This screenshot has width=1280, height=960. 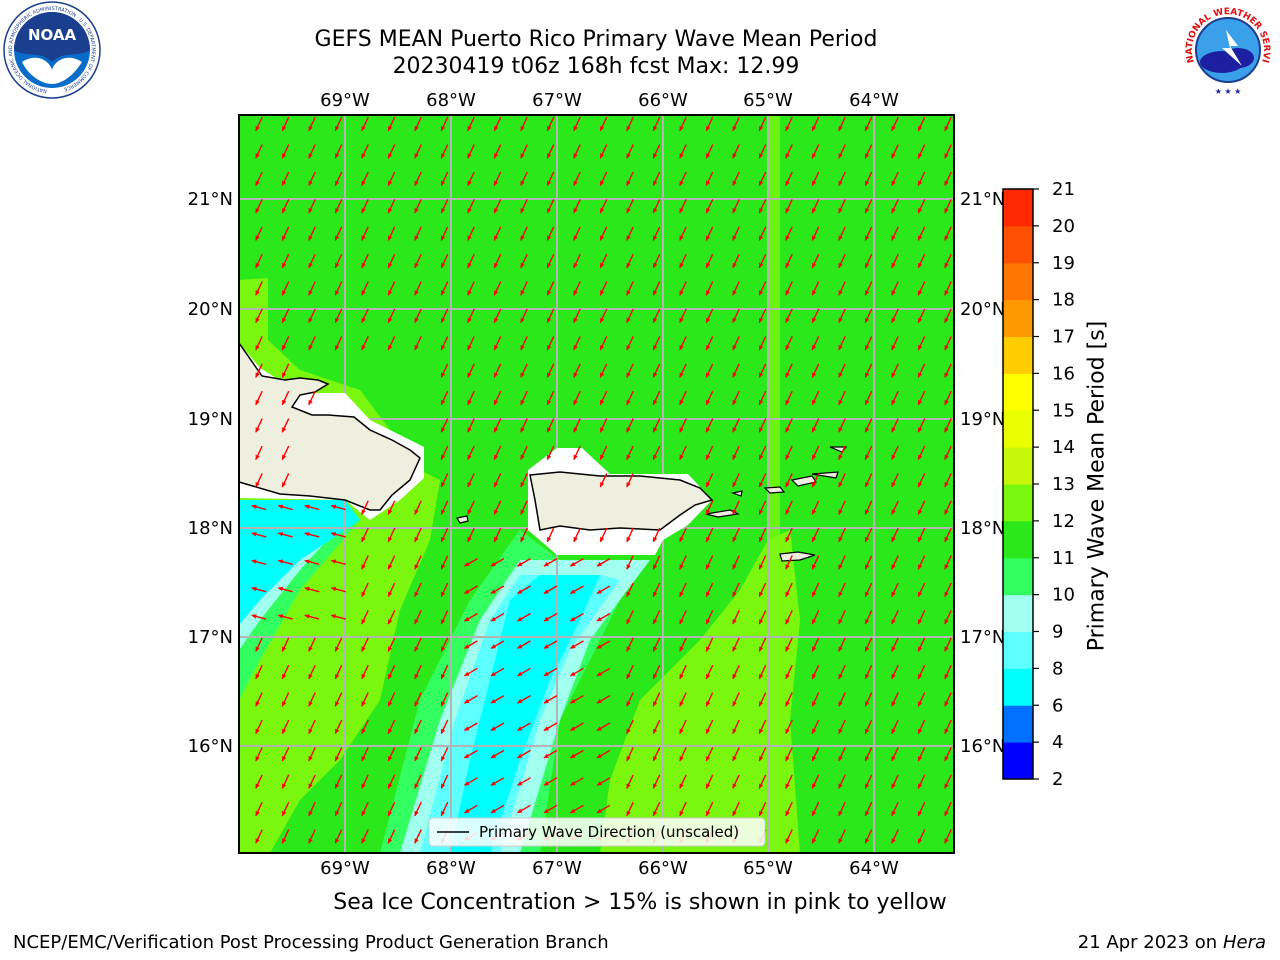 What do you see at coordinates (982, 199) in the screenshot?
I see `lat-label-right-21n: 21°N` at bounding box center [982, 199].